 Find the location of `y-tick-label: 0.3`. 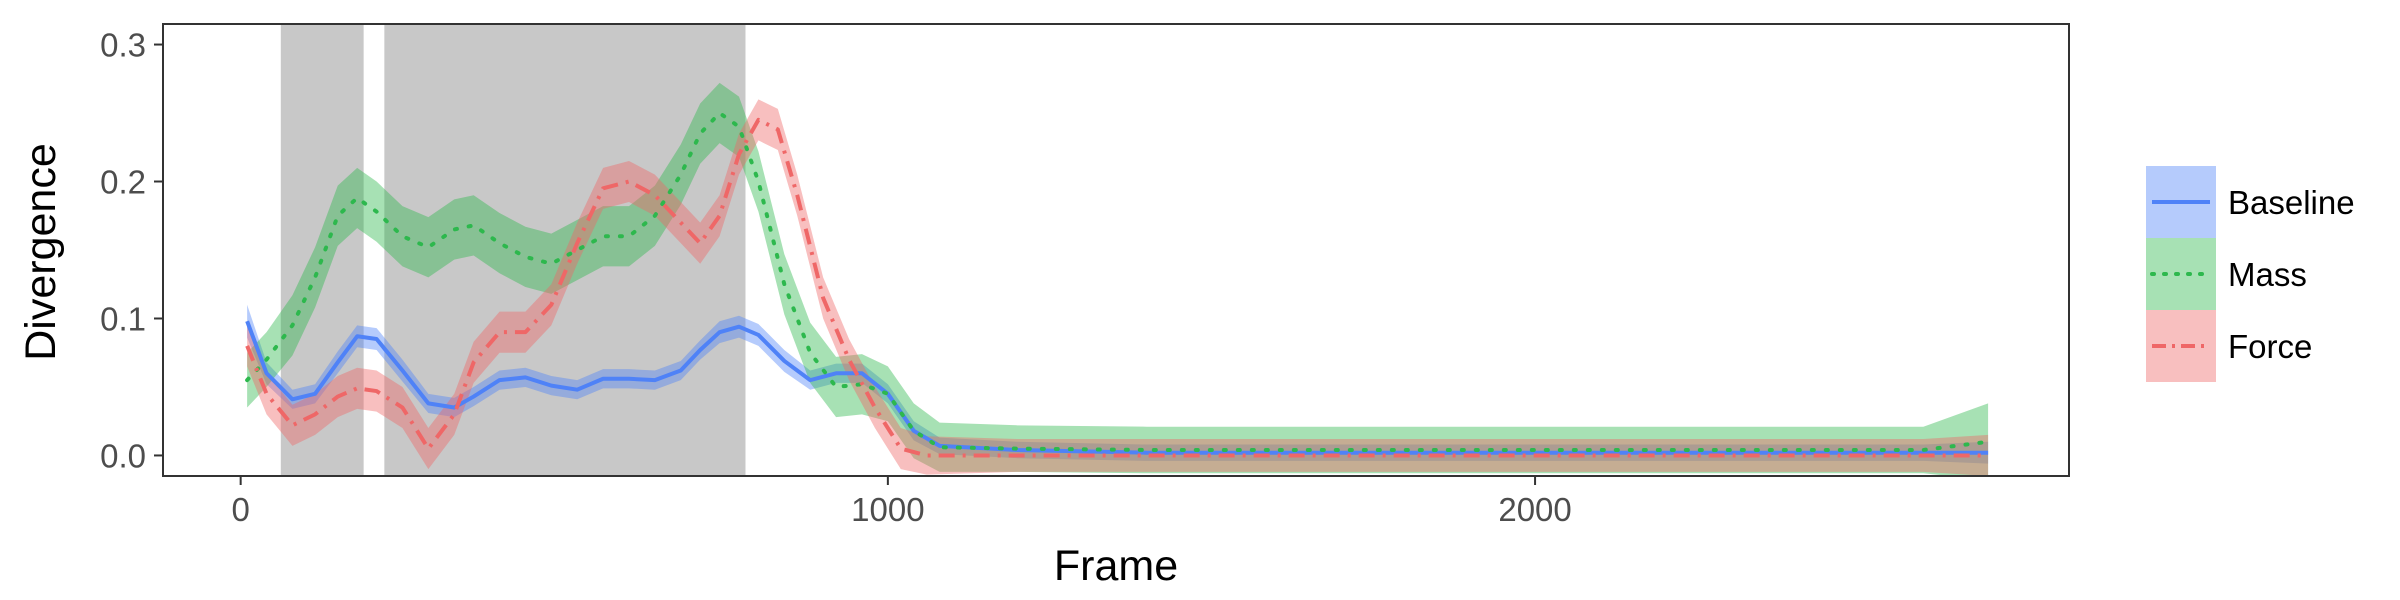

y-tick-label: 0.3 is located at coordinates (123, 45).